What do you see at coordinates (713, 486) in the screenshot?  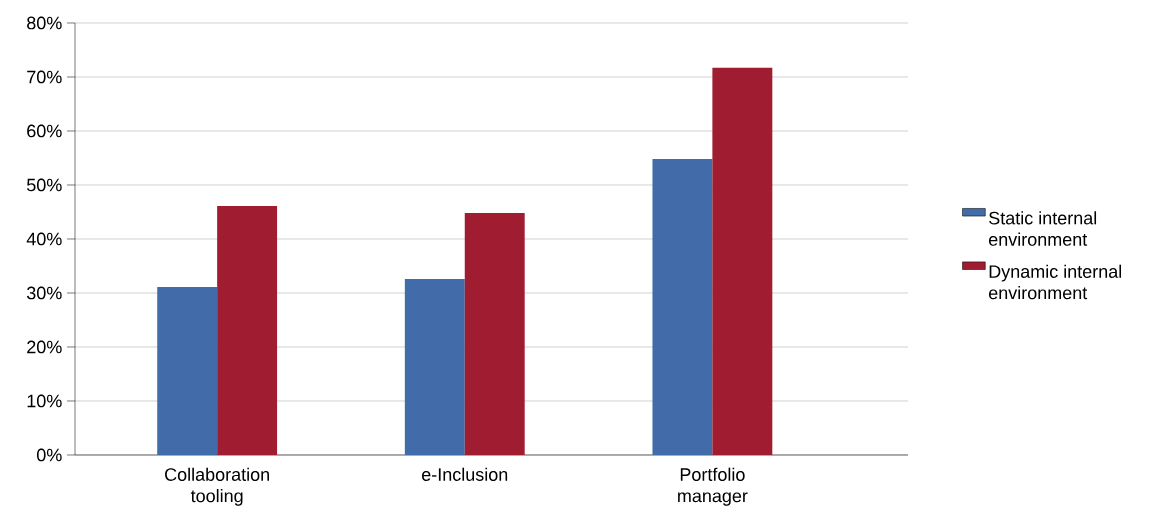 I see `x-tick-label: Portfolio manager` at bounding box center [713, 486].